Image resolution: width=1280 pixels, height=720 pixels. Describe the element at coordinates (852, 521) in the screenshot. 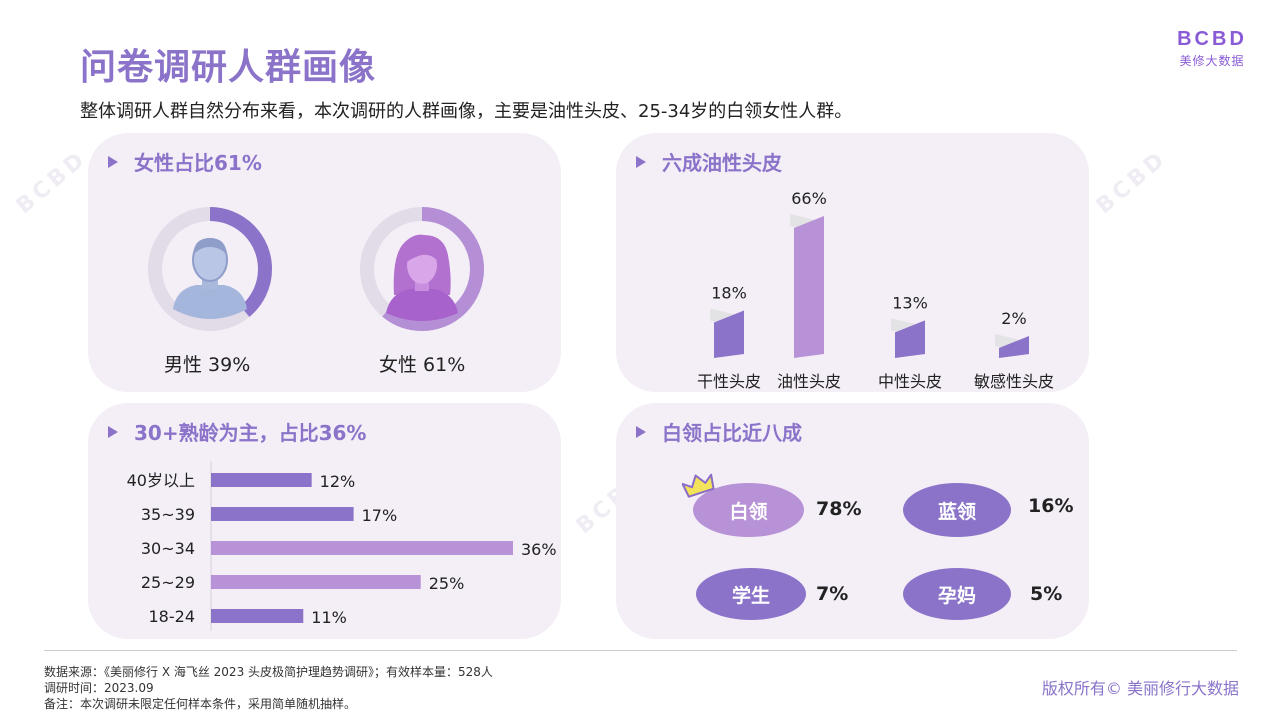

I see `job-panel: 白领占比近八成 白领 78% 蓝领 16% 学生 7% 孕妈 5%` at that location.